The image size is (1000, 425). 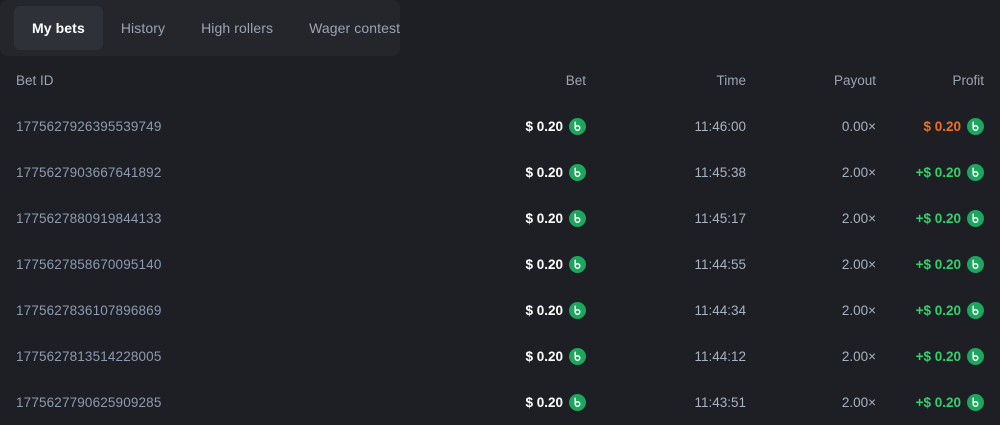 What do you see at coordinates (143, 28) in the screenshot?
I see `tab-history: History` at bounding box center [143, 28].